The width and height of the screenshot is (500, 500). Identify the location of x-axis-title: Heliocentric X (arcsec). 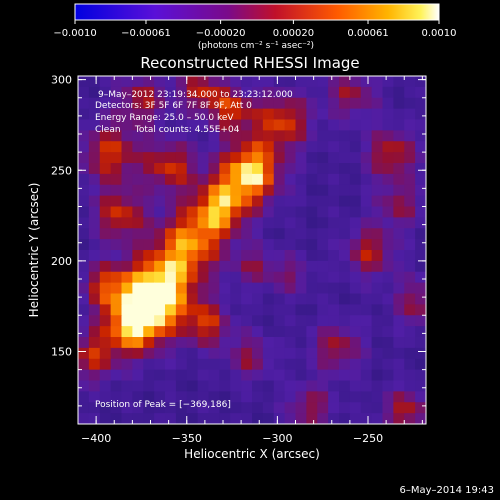
(252, 454).